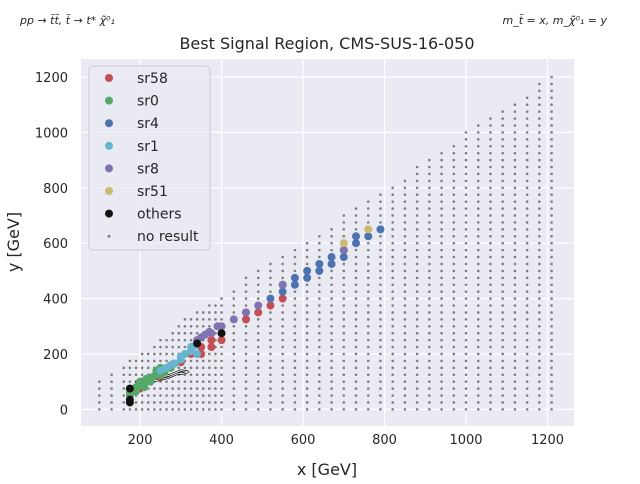 This screenshot has width=640, height=484. I want to click on x-tick-label: 200, so click(140, 440).